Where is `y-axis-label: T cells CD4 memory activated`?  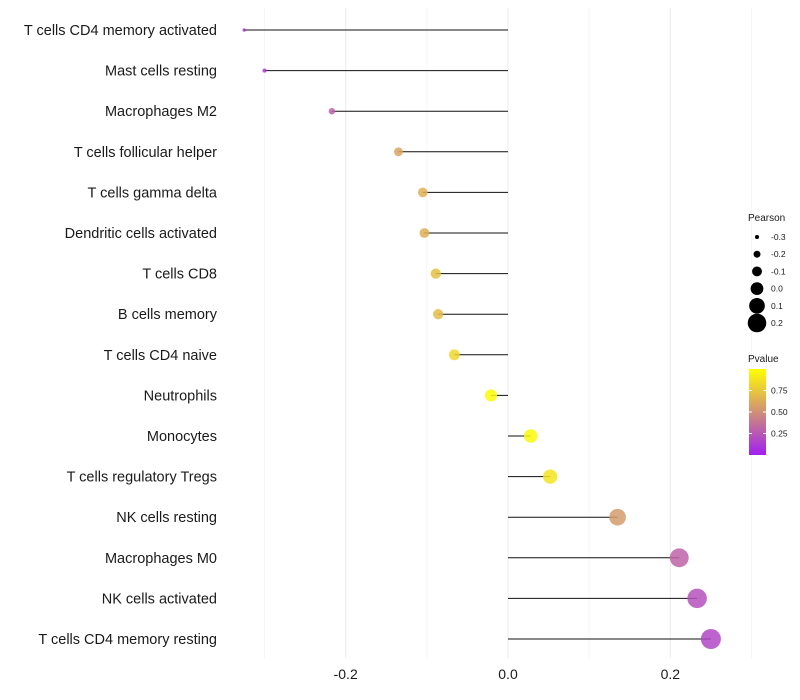
y-axis-label: T cells CD4 memory activated is located at coordinates (120, 31).